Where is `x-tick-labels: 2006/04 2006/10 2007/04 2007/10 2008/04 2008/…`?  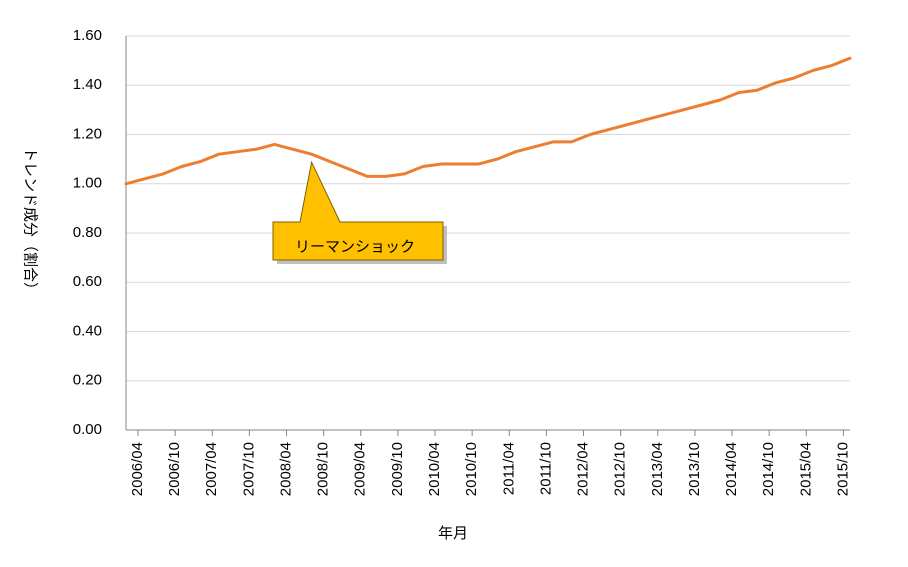 x-tick-labels: 2006/04 2006/10 2007/04 2007/10 2008/04 2008/… is located at coordinates (490, 469).